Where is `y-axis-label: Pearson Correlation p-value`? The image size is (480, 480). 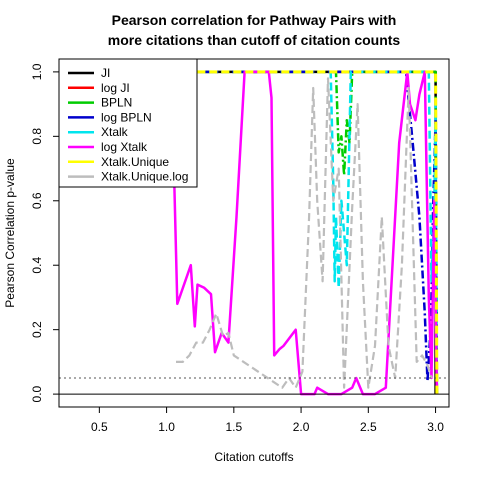
y-axis-label: Pearson Correlation p-value is located at coordinates (10, 233).